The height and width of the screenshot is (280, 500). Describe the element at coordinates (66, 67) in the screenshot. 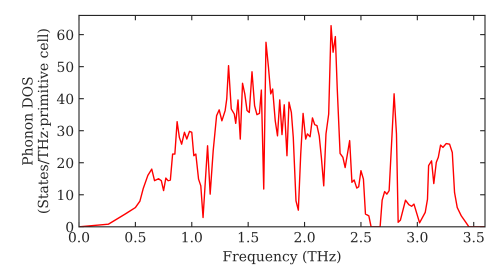

I see `y-tick-label: 50` at that location.